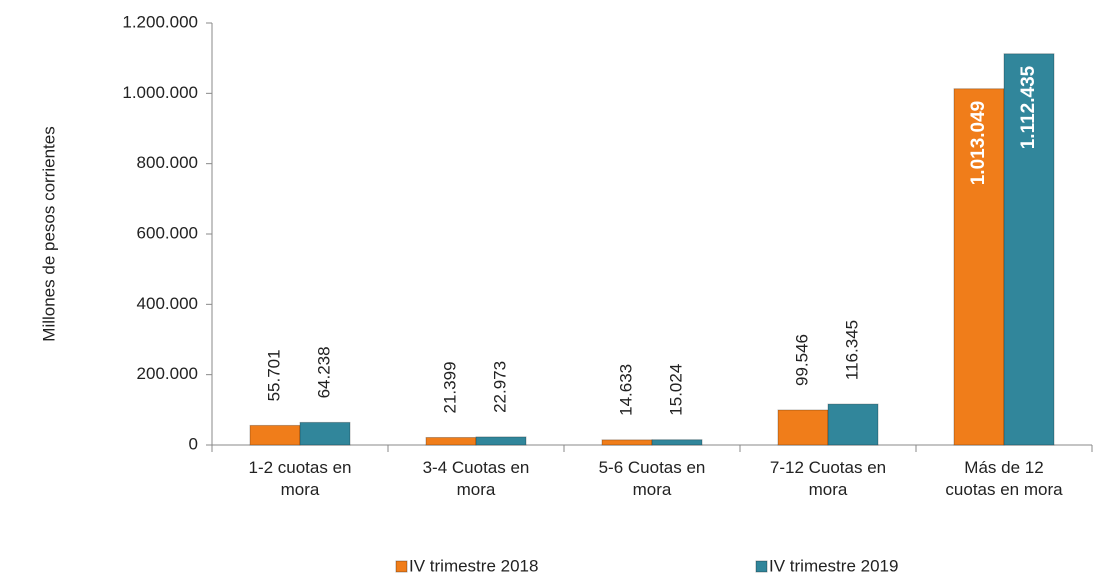 This screenshot has width=1096, height=583. I want to click on y-tick-label: 400.000, so click(167, 303).